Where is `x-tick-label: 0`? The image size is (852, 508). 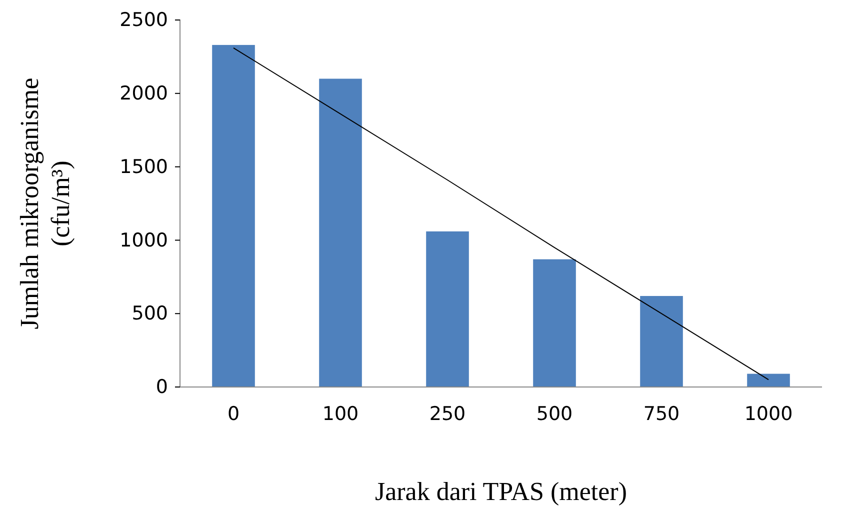
x-tick-label: 0 is located at coordinates (233, 414).